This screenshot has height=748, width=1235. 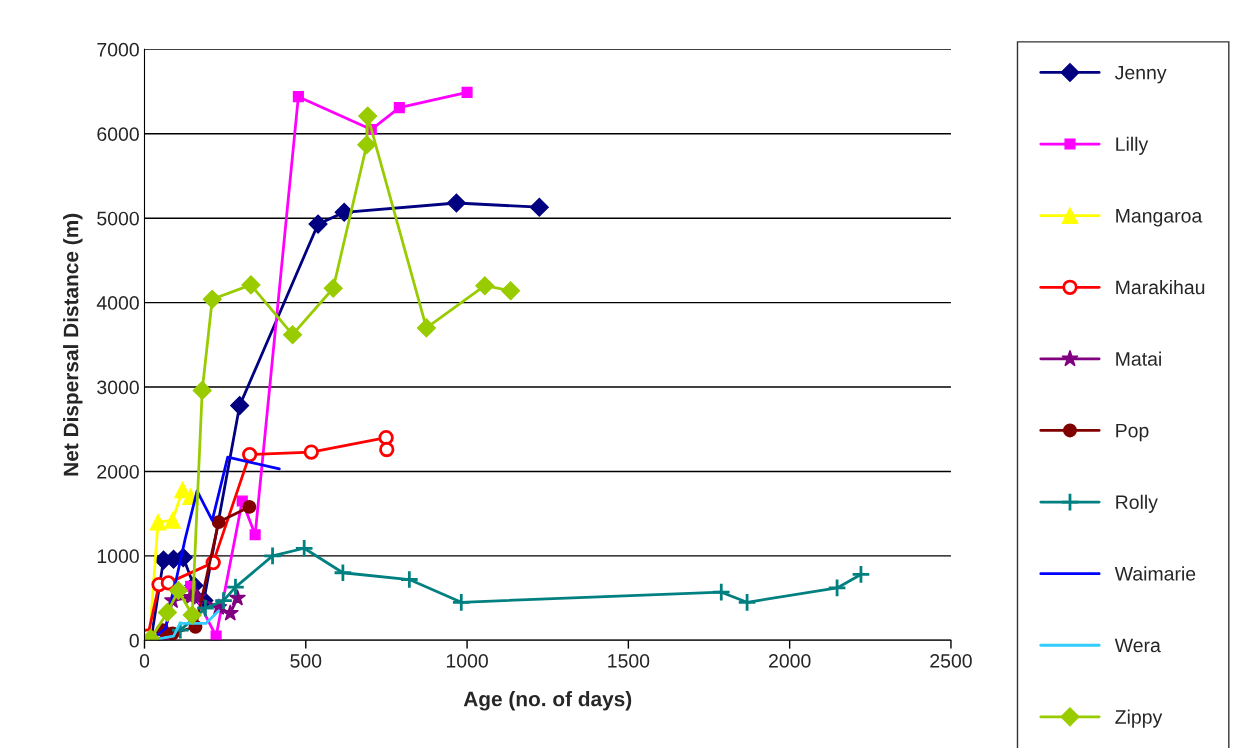 I want to click on y-tick-label: 7000, so click(x=118, y=49).